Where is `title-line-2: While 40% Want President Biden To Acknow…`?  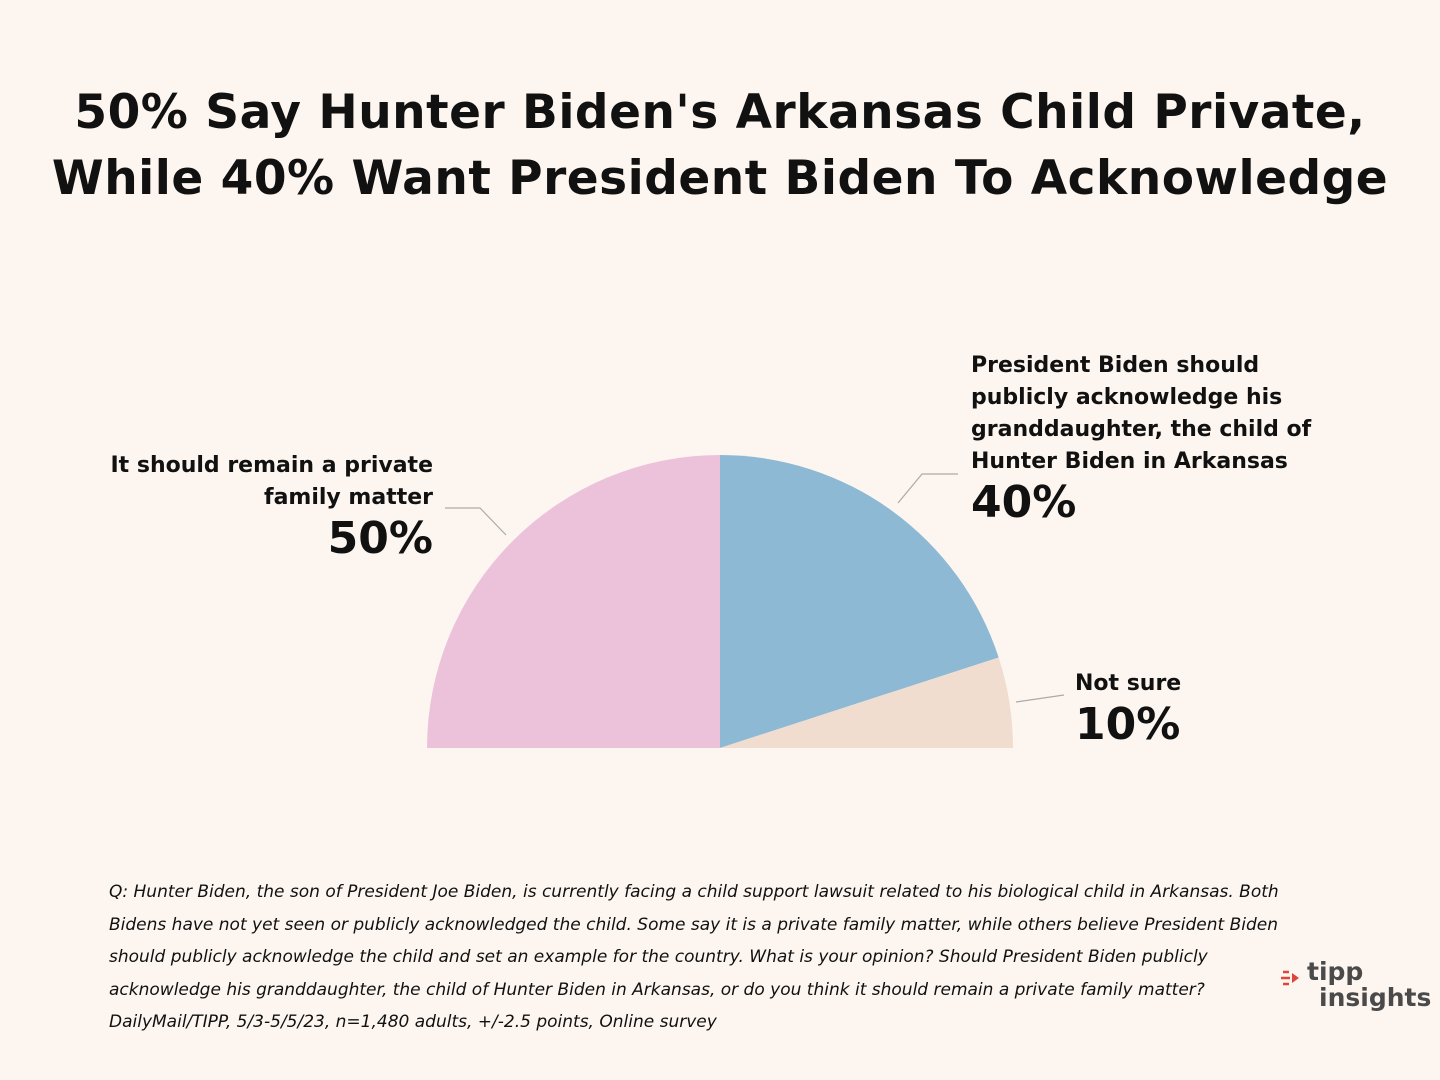
title-line-2: While 40% Want President Biden To Acknow… is located at coordinates (720, 178).